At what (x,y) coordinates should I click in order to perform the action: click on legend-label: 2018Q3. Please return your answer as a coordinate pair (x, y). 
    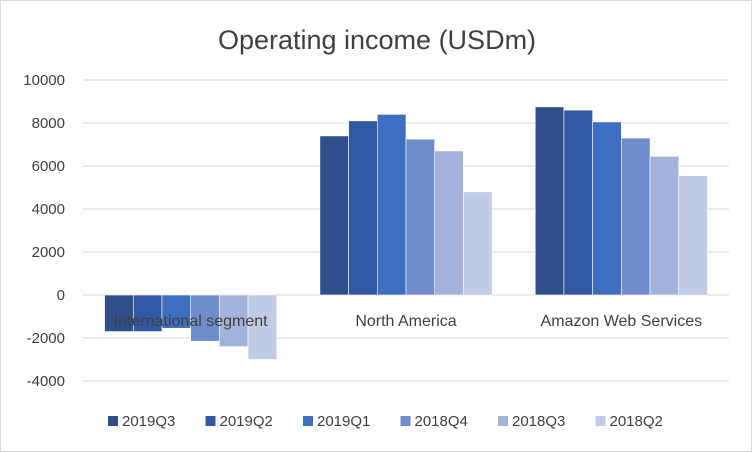
    Looking at the image, I should click on (538, 421).